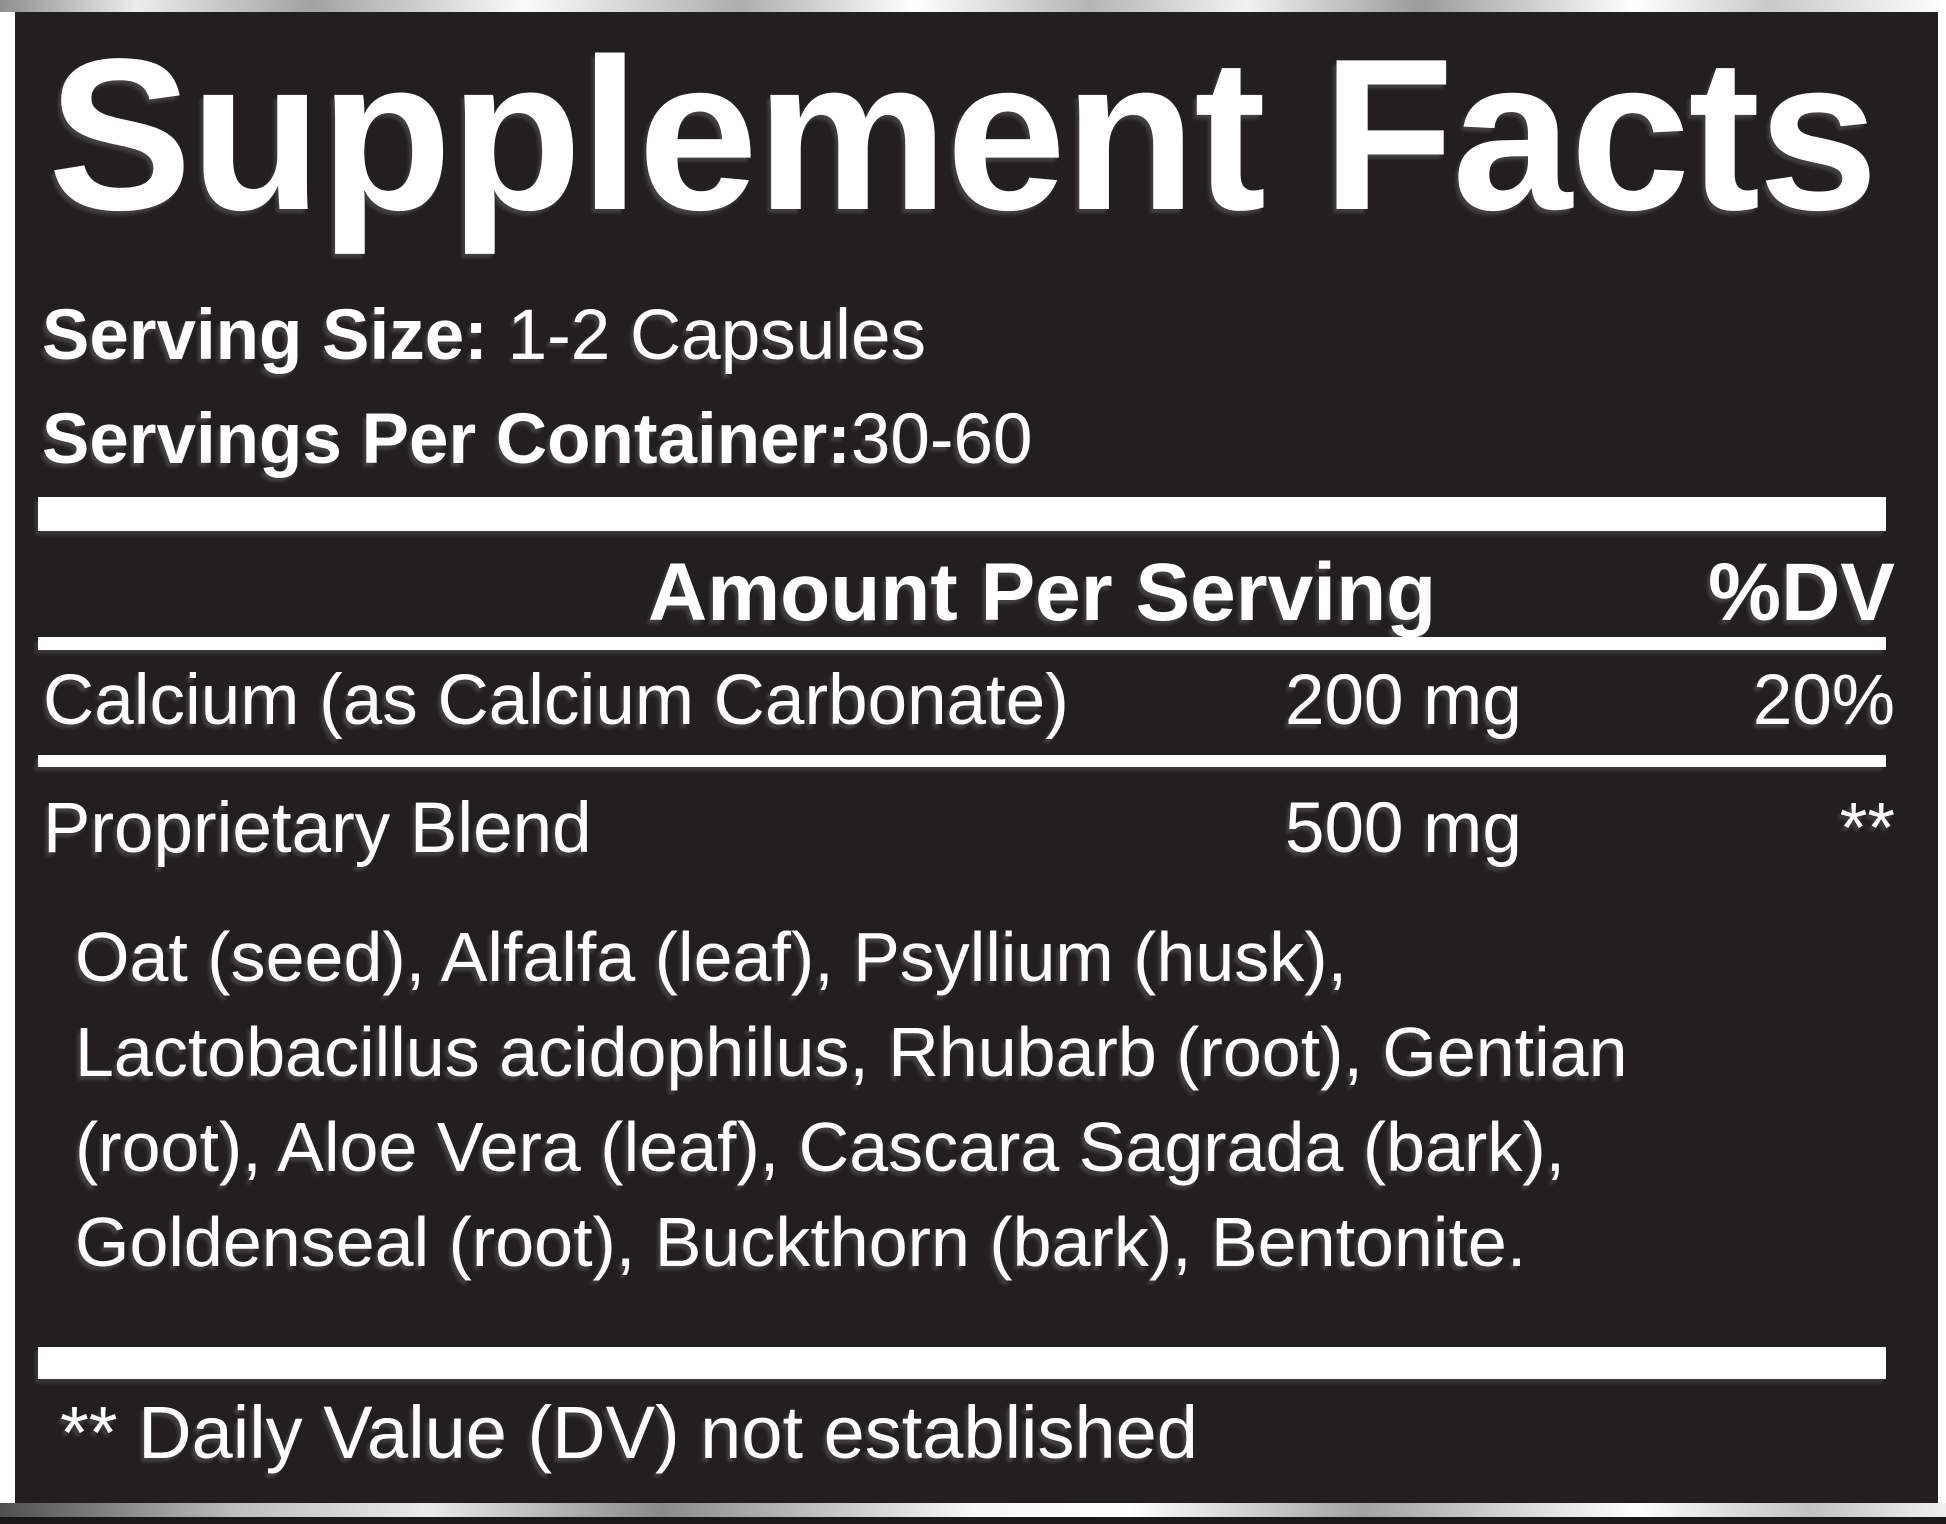 The width and height of the screenshot is (1946, 1524). Describe the element at coordinates (962, 1363) in the screenshot. I see `divider-thick-bottom` at that location.